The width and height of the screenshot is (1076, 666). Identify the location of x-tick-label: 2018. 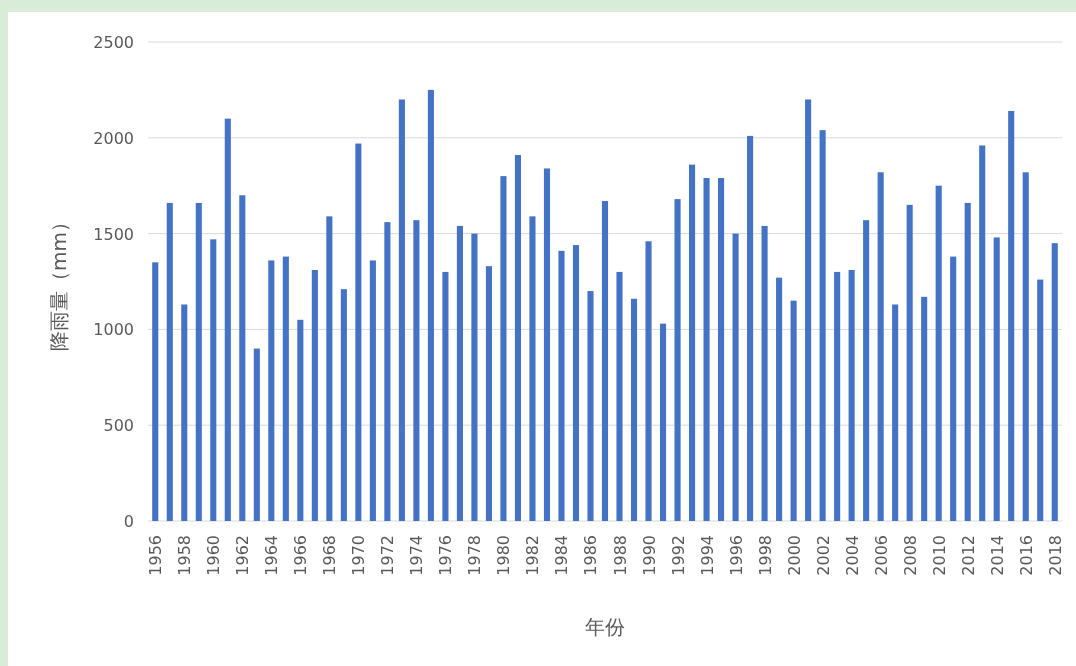
(1055, 555).